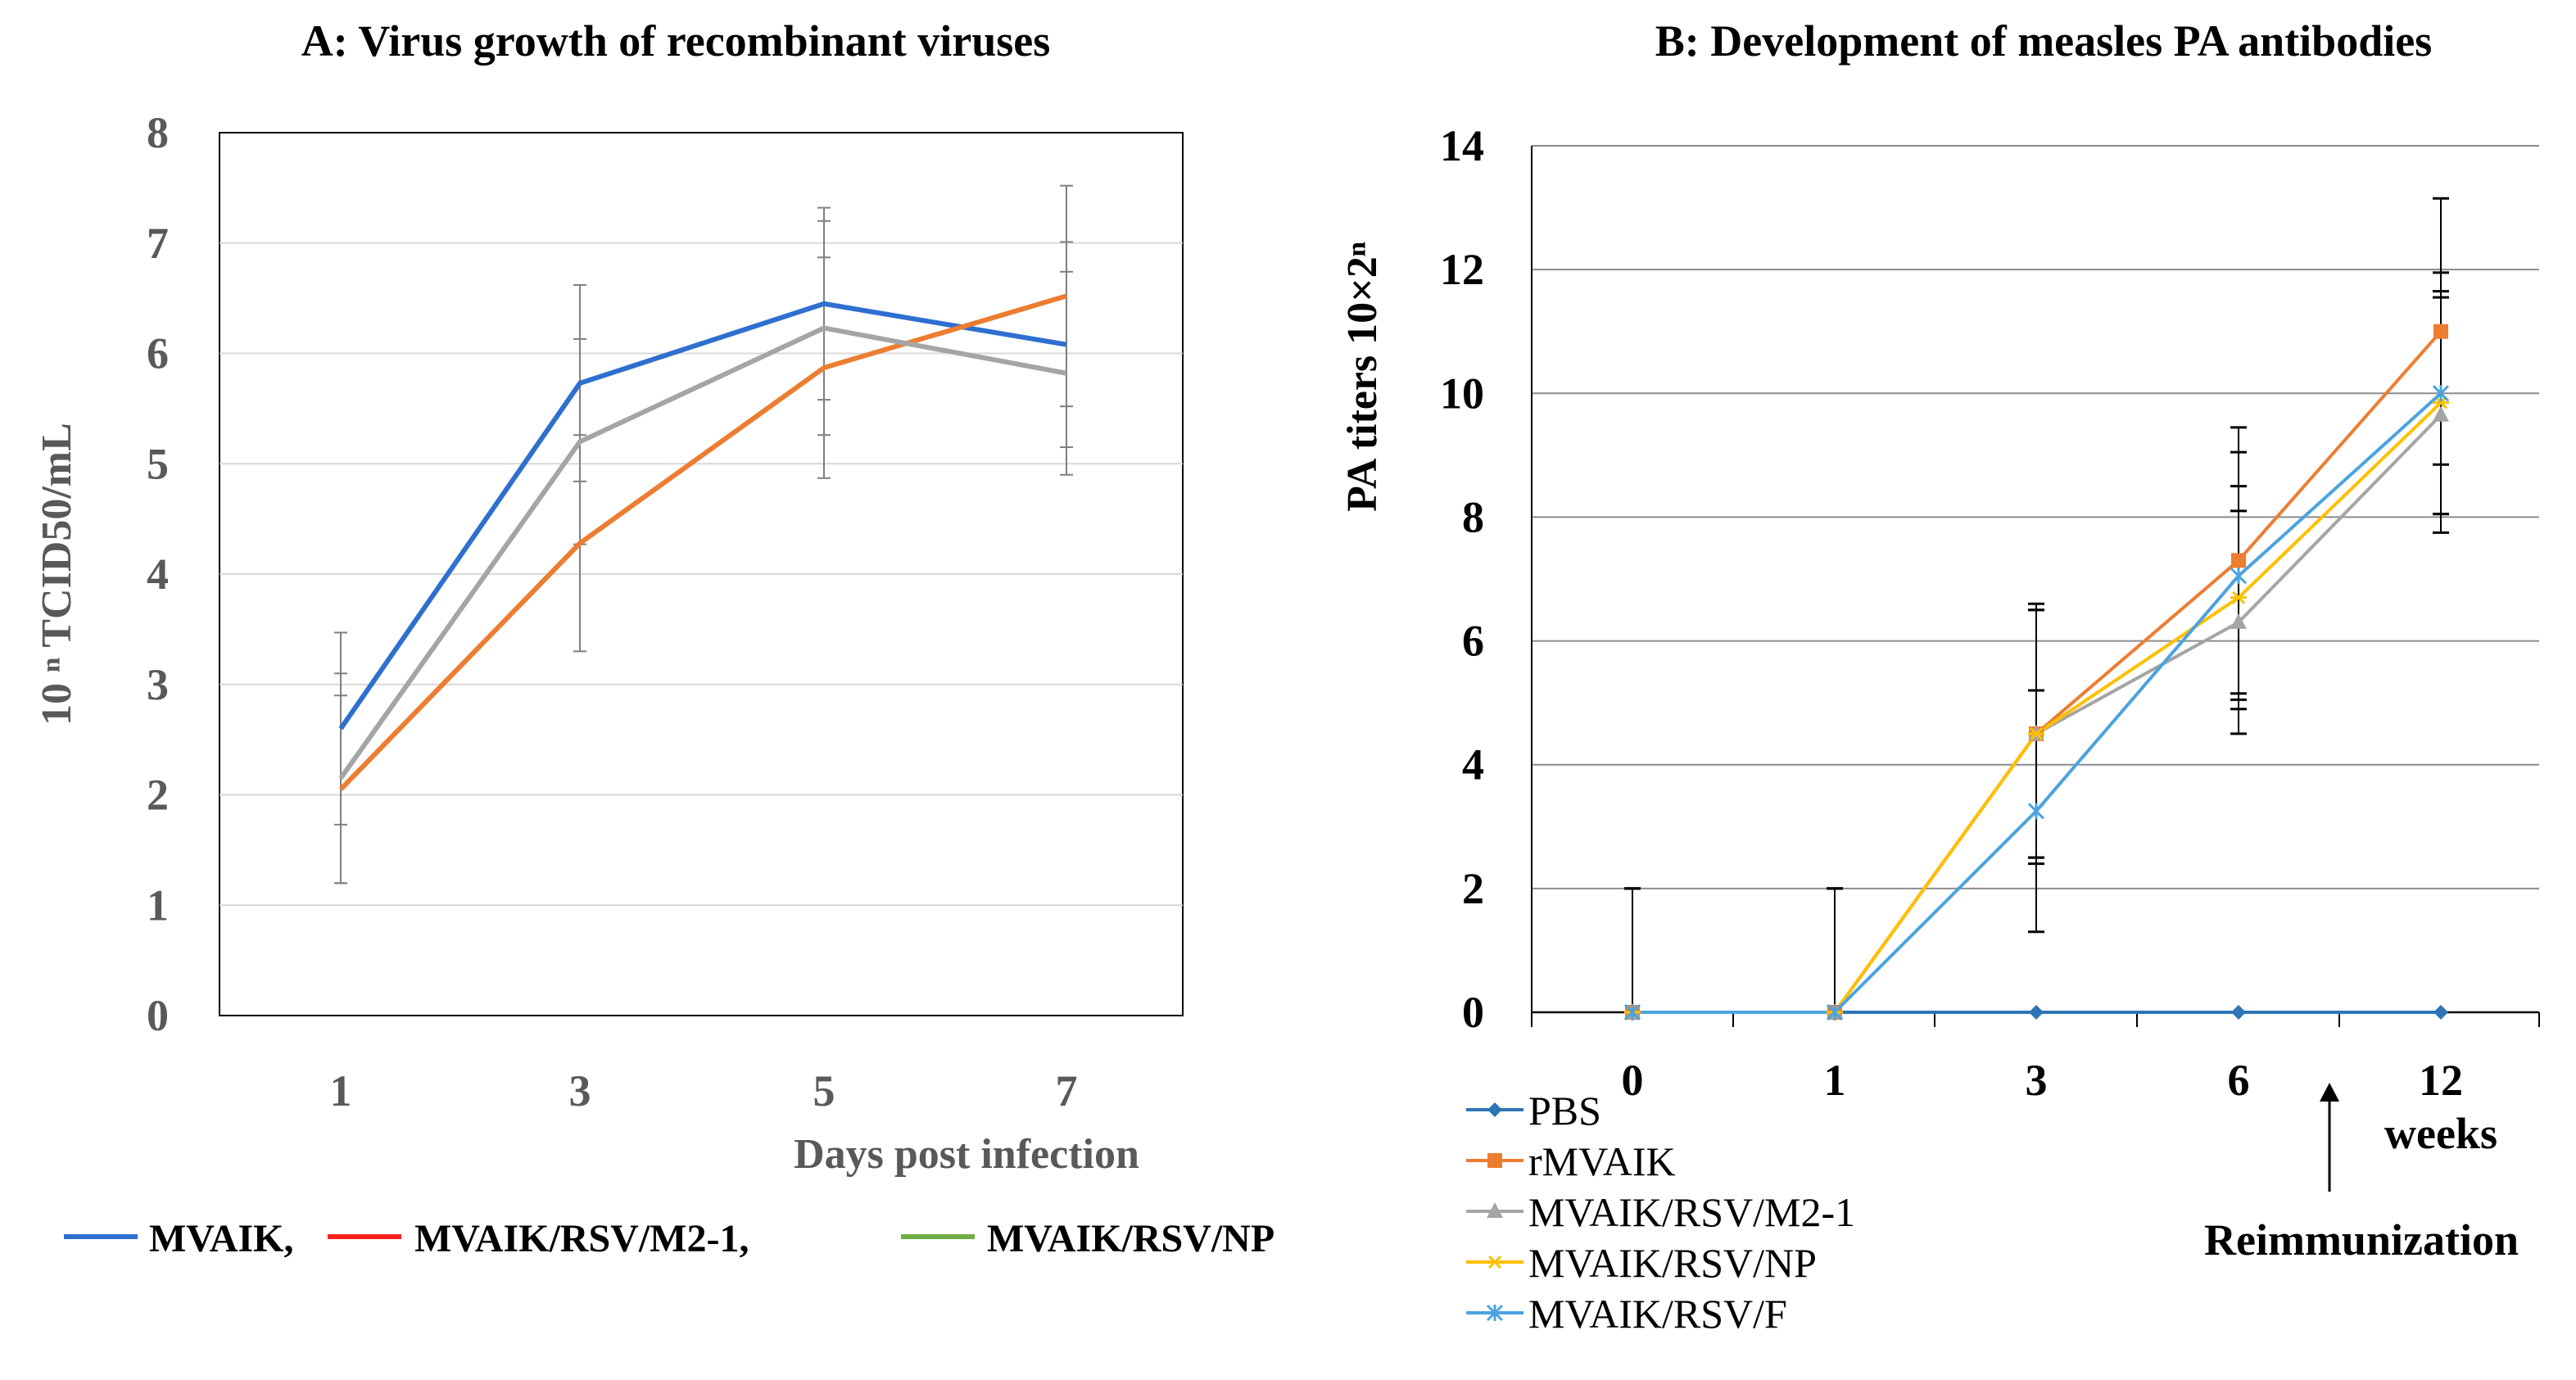 The image size is (2576, 1380). Describe the element at coordinates (1691, 1212) in the screenshot. I see `chart-b-legend-label: MVAIK/RSV/M2-1` at that location.